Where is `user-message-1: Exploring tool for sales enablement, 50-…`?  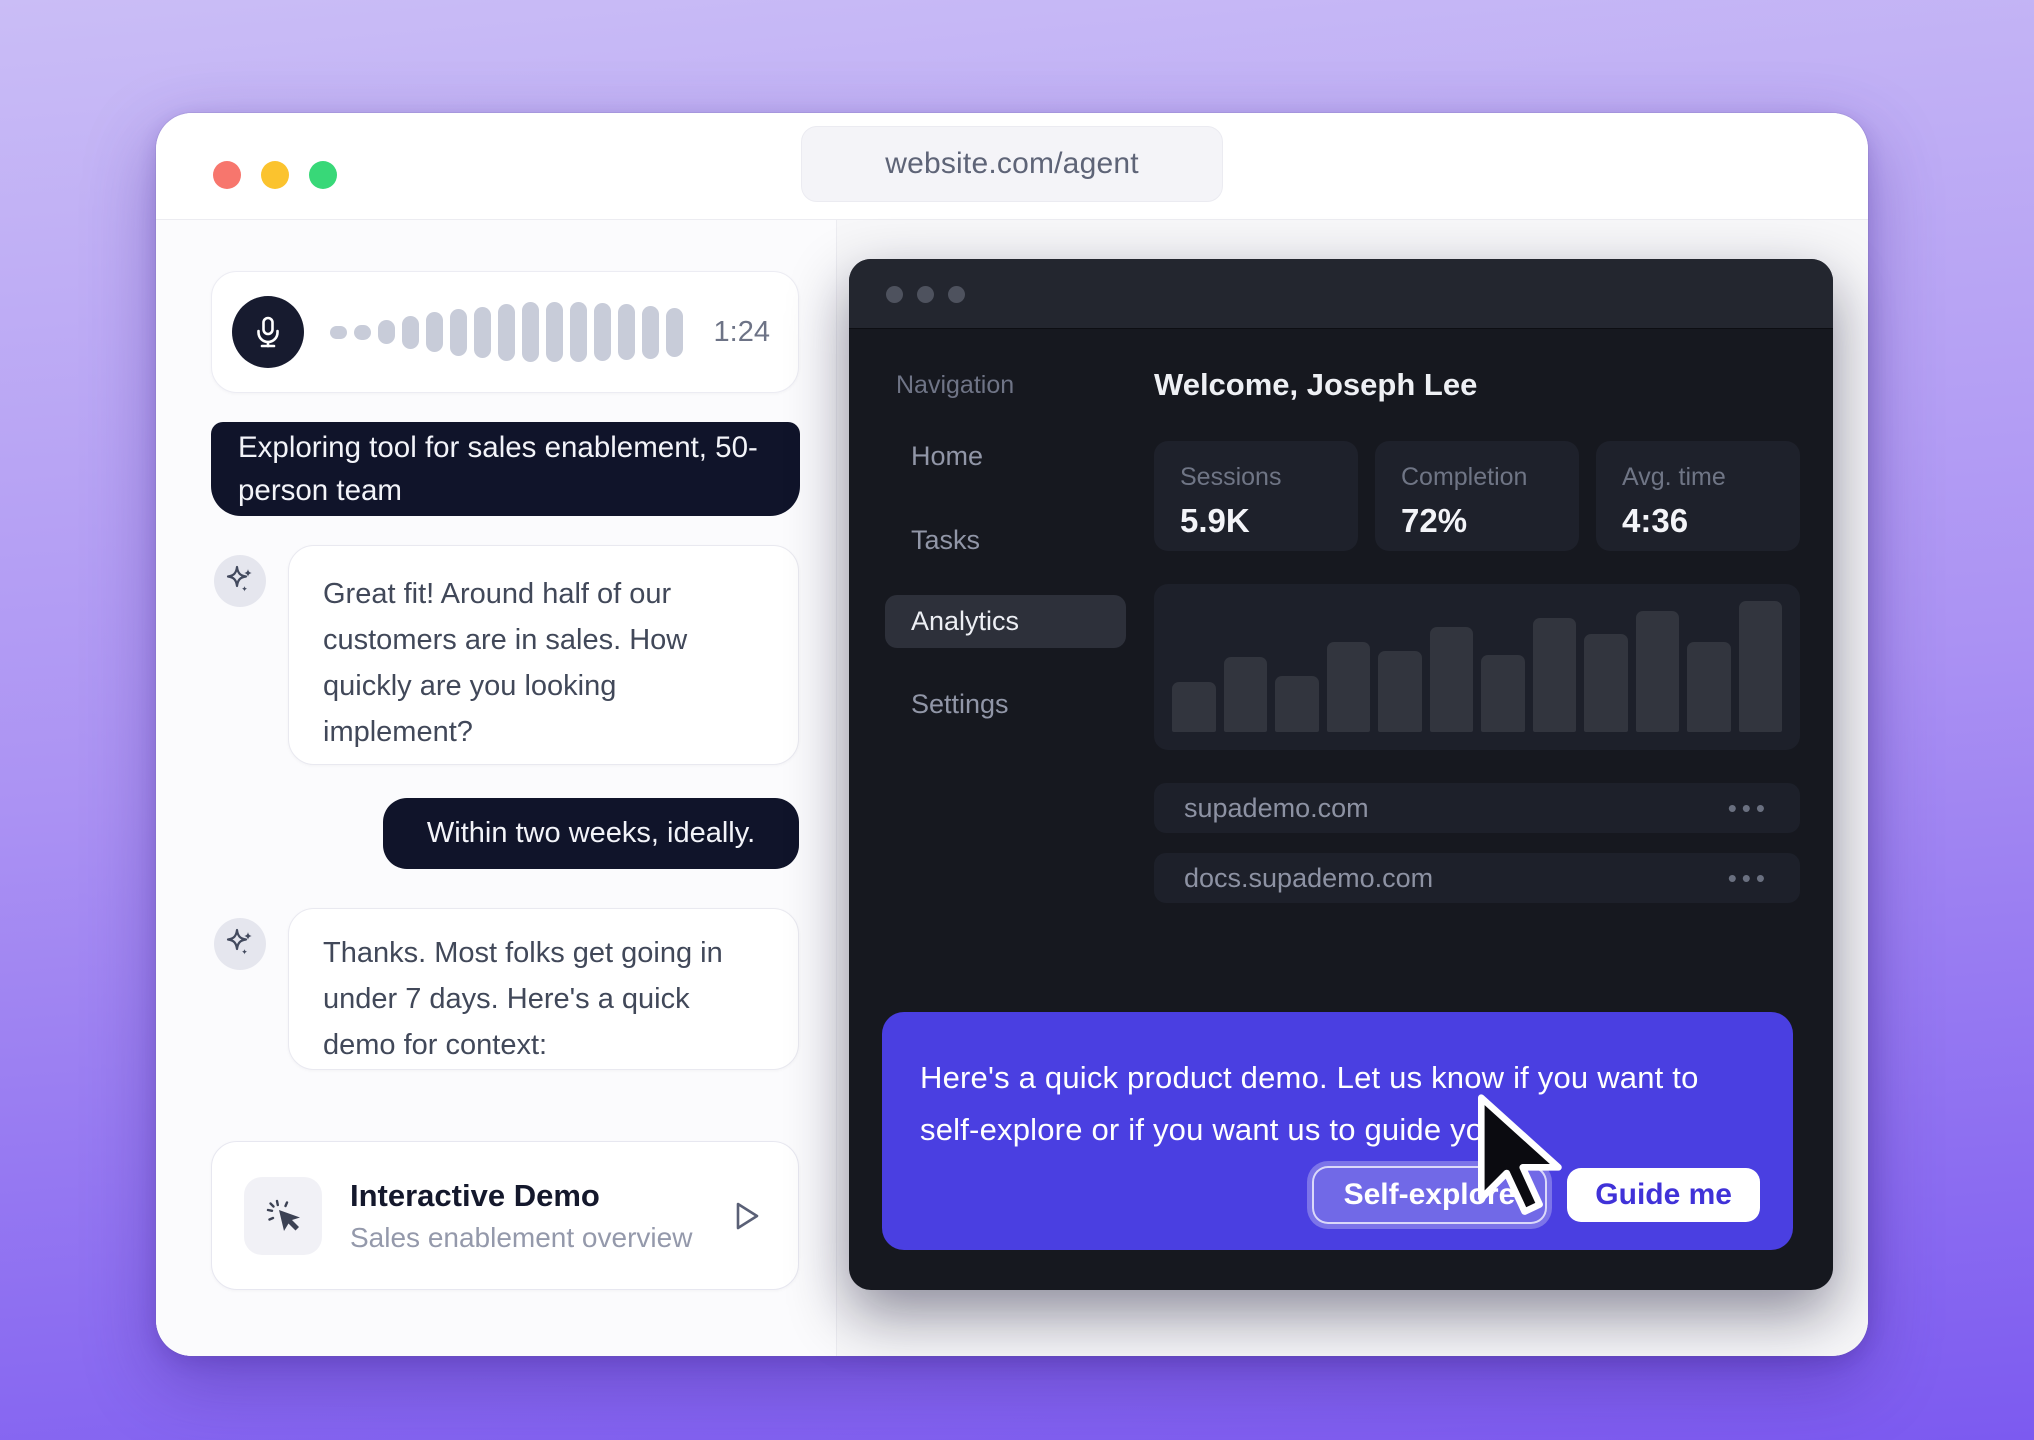 user-message-1: Exploring tool for sales enablement, 50-… is located at coordinates (505, 469).